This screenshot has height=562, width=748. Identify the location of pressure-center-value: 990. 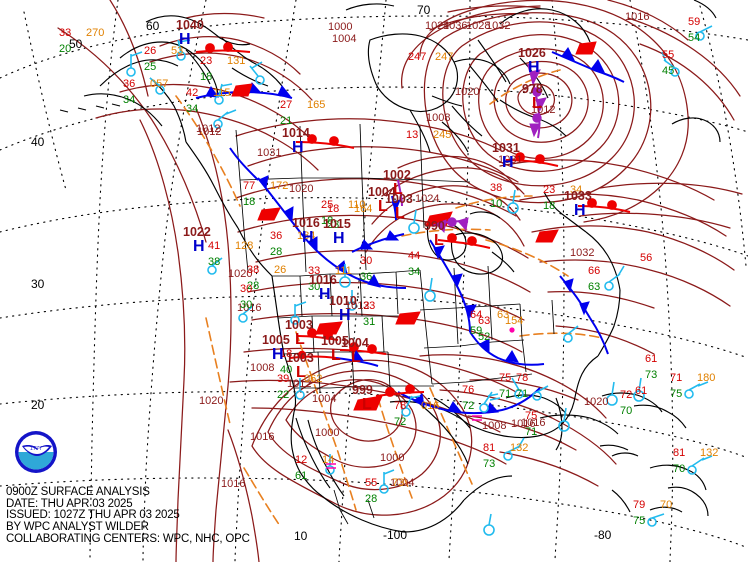
(434, 226).